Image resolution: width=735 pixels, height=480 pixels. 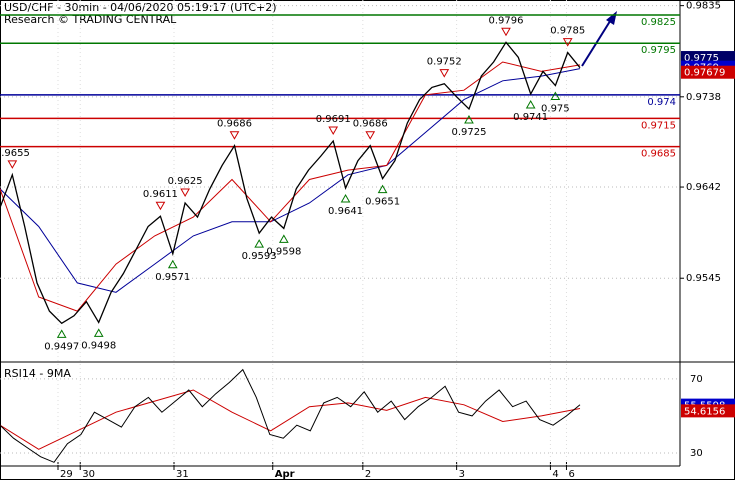 I want to click on x-tick-label: 2, so click(x=368, y=474).